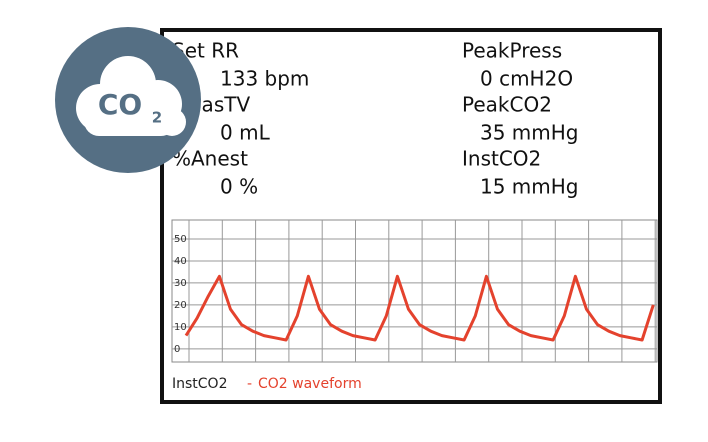 Image resolution: width=708 pixels, height=442 pixels. What do you see at coordinates (419, 308) in the screenshot?
I see `waveform-line` at bounding box center [419, 308].